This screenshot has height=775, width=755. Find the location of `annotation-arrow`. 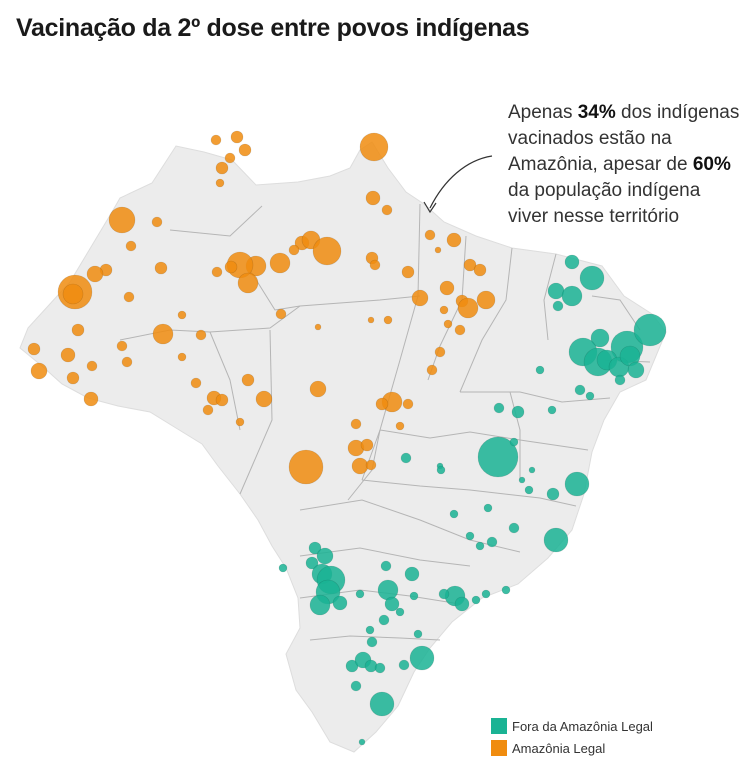

annotation-arrow is located at coordinates (461, 182).